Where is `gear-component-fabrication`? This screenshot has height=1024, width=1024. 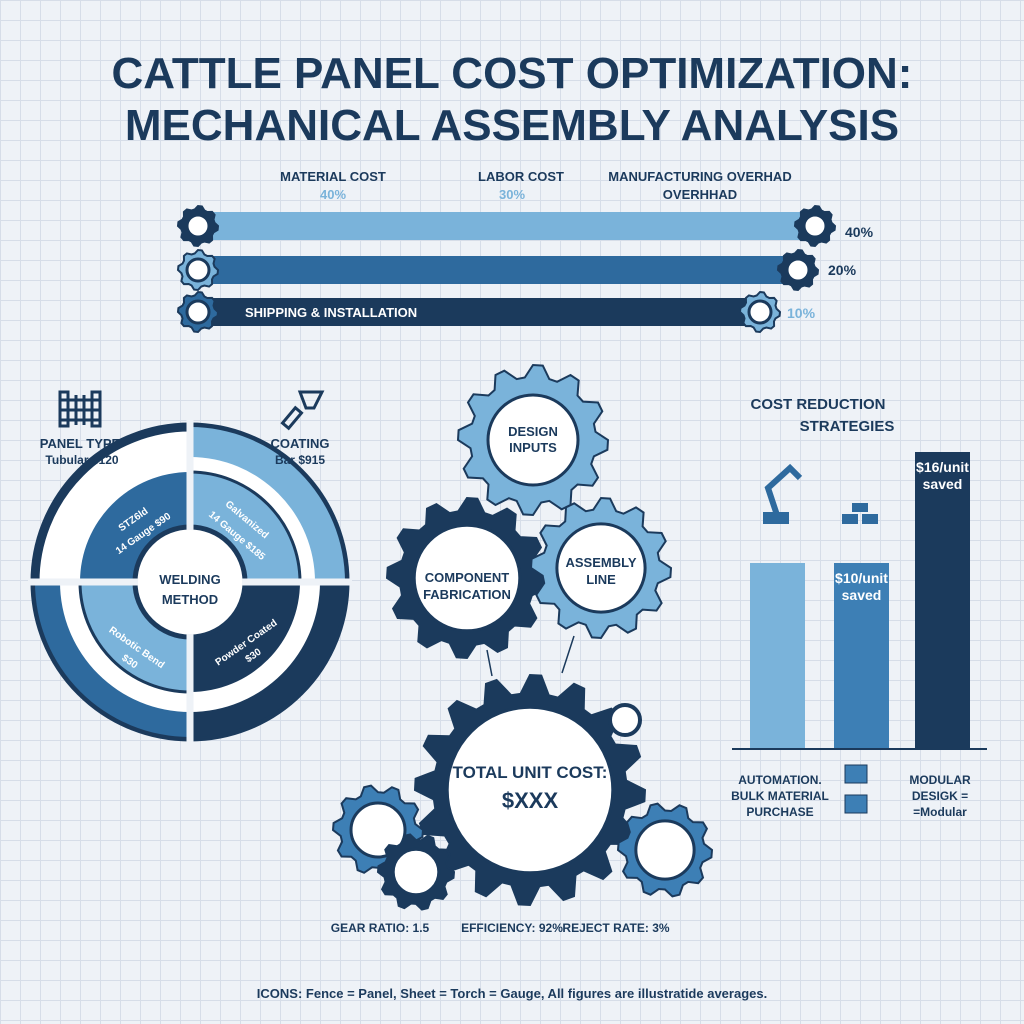 gear-component-fabrication is located at coordinates (467, 578).